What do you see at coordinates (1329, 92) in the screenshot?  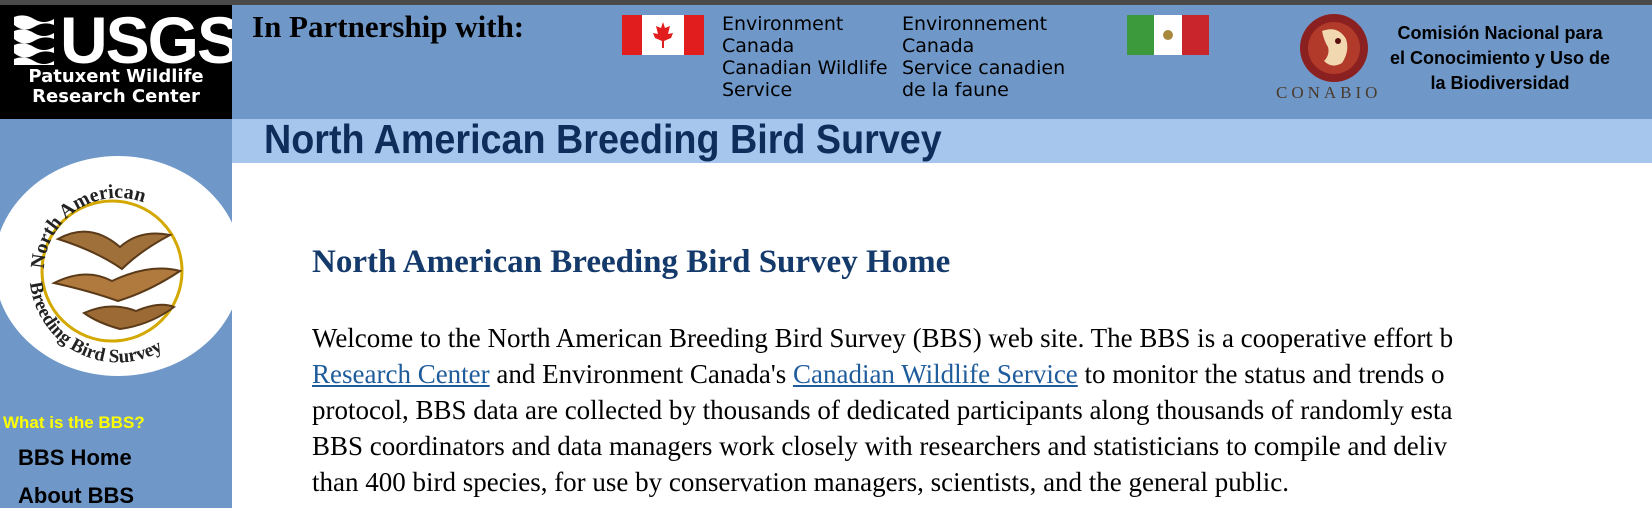 I see `conabio-wordmark: CONABIO` at bounding box center [1329, 92].